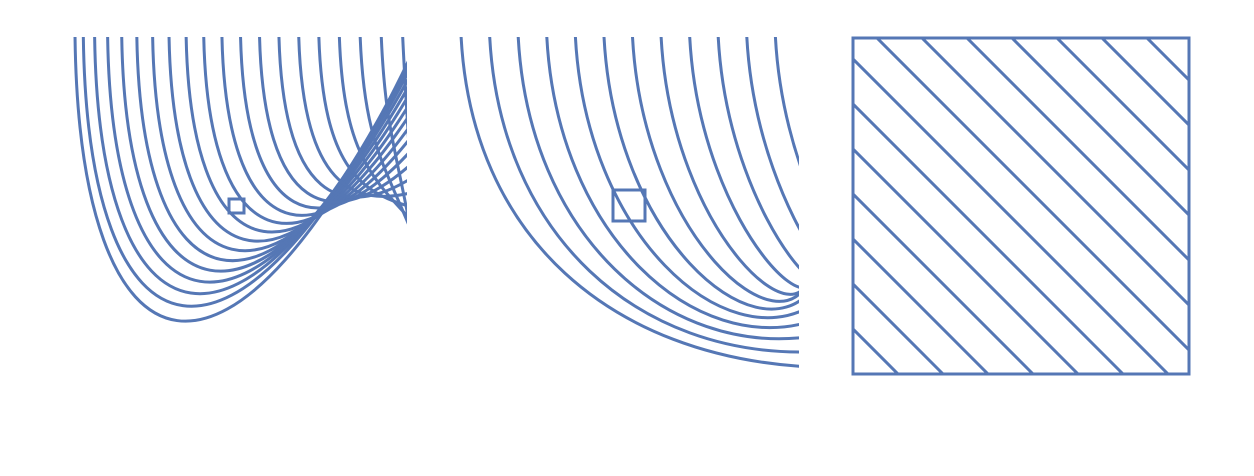 The image size is (1254, 476). I want to click on panel-2-zoom-box, so click(629, 205).